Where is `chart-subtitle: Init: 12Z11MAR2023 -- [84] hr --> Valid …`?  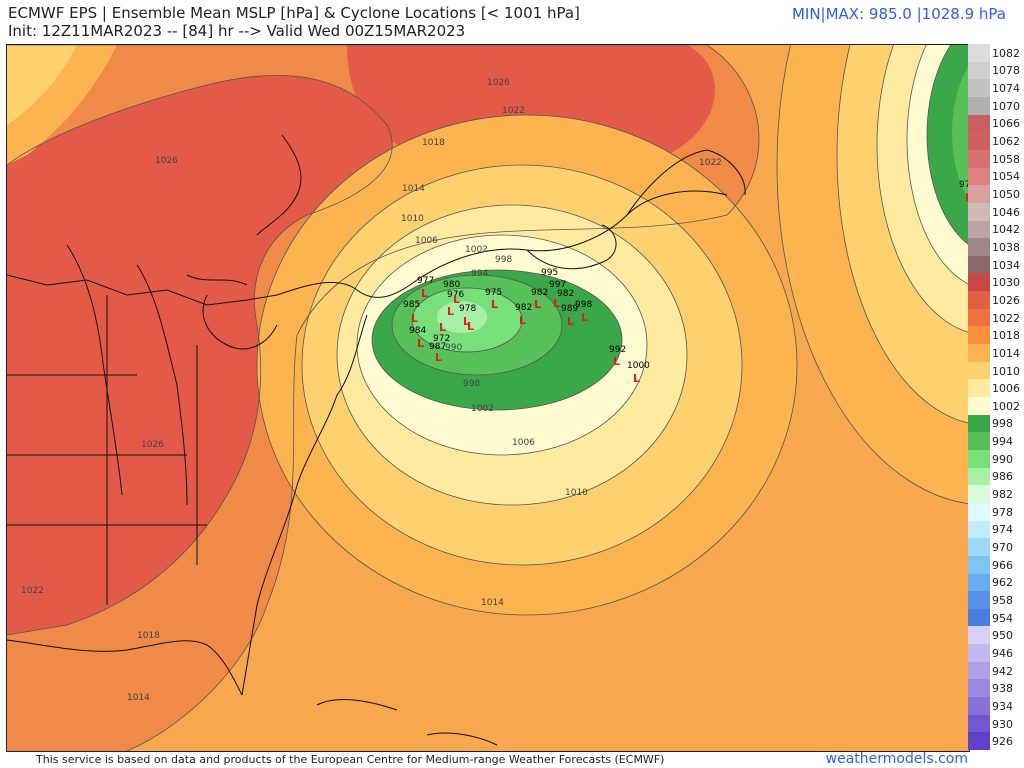
chart-subtitle: Init: 12Z11MAR2023 -- [84] hr --> Valid … is located at coordinates (237, 31).